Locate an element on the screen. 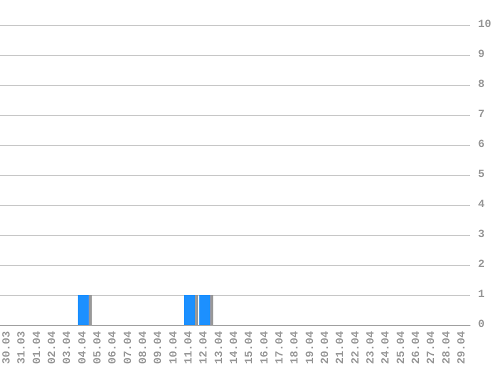 This screenshot has width=498, height=370. x-tick-label: 25.04 is located at coordinates (402, 347).